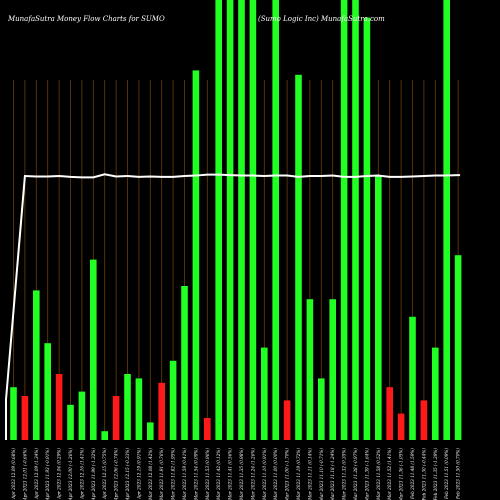  Describe the element at coordinates (218, 474) in the screenshot. I see `x-tick-label: Thu 23 Mar 2023 11.42 (0.12%)` at that location.